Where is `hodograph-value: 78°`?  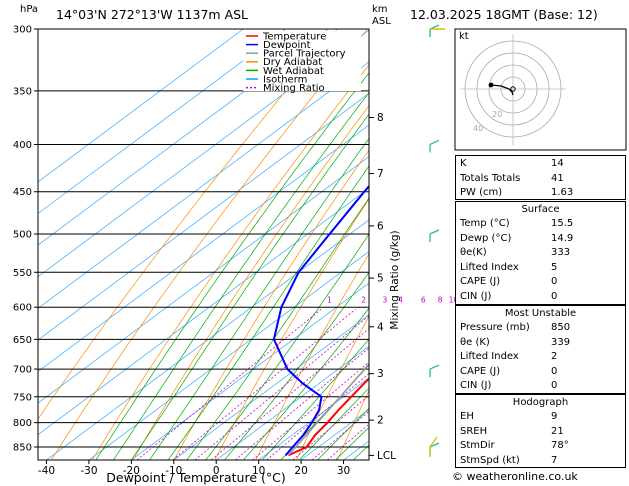
hodograph-value: 78° is located at coordinates (560, 445).